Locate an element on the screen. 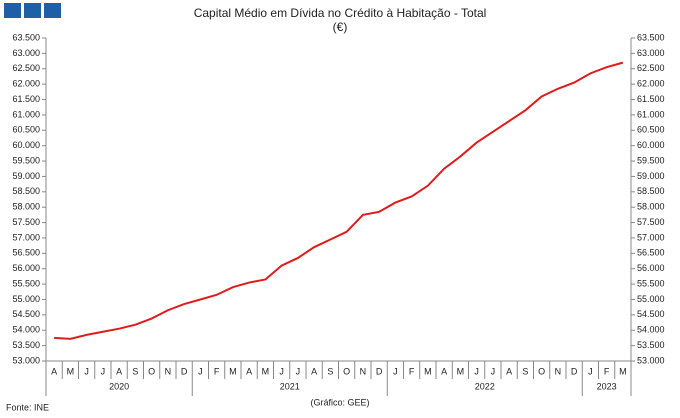  y2-tick-label: 54.500 is located at coordinates (651, 314).